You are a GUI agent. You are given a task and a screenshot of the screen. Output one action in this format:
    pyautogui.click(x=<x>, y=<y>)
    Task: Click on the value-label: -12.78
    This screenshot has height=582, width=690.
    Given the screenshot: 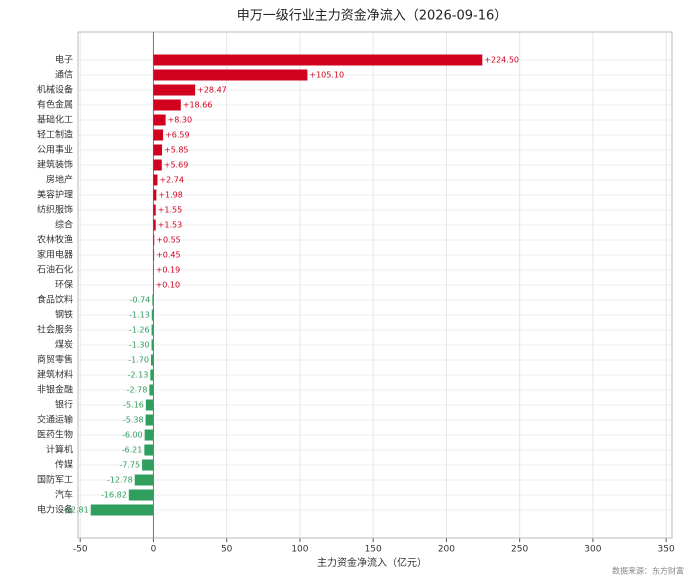 What is the action you would take?
    pyautogui.click(x=120, y=480)
    